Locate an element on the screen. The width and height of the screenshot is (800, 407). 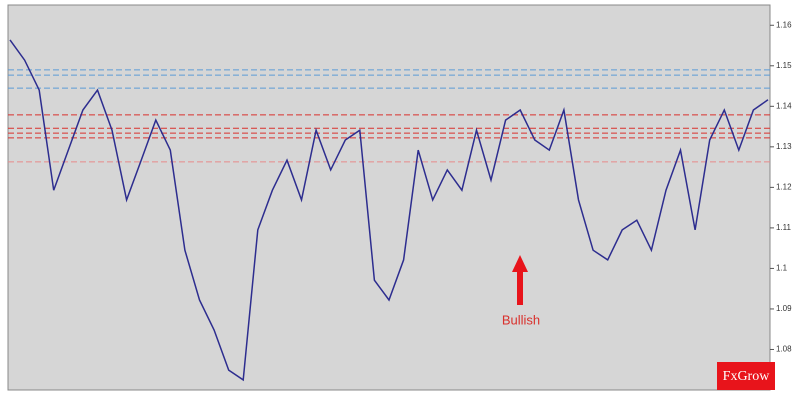
y-tick-label: 1.08 is located at coordinates (784, 349).